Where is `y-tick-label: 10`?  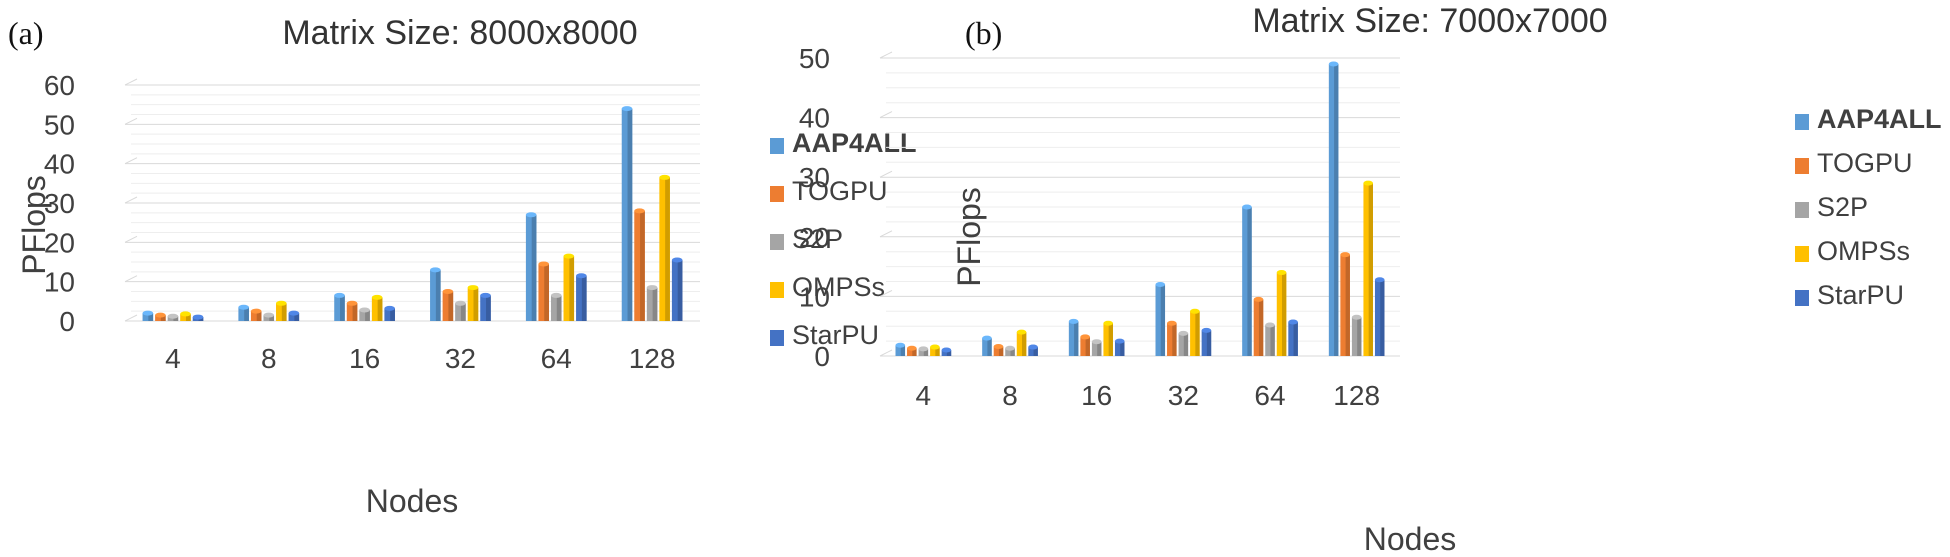
y-tick-label: 10 is located at coordinates (814, 296).